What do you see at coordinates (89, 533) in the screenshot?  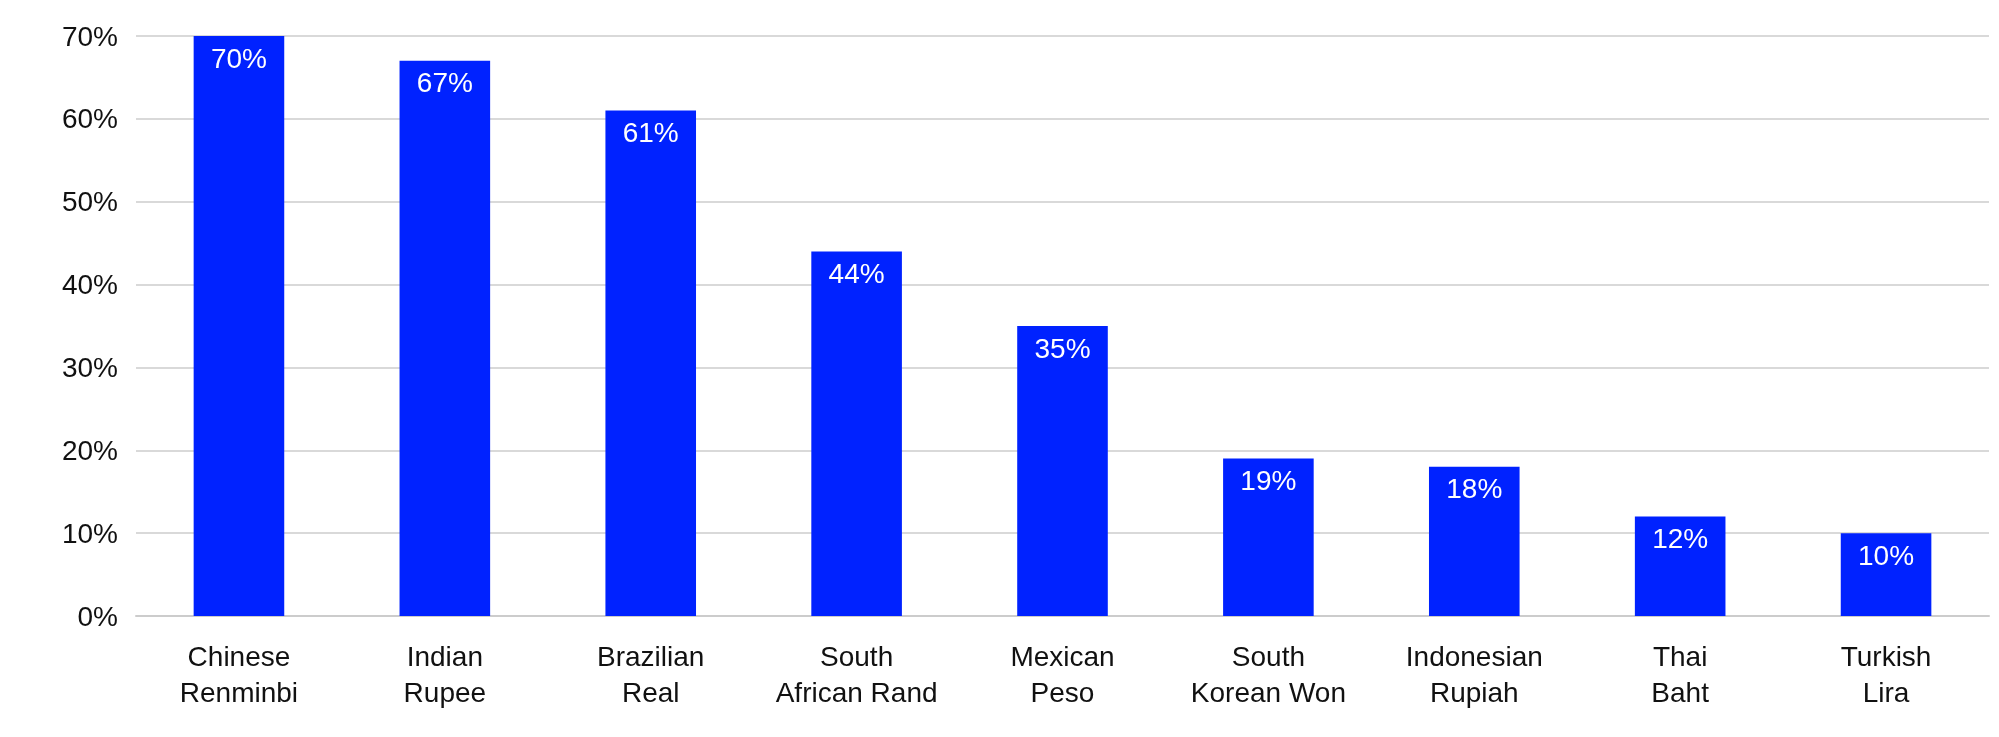 I see `y-tick-label: 10%` at bounding box center [89, 533].